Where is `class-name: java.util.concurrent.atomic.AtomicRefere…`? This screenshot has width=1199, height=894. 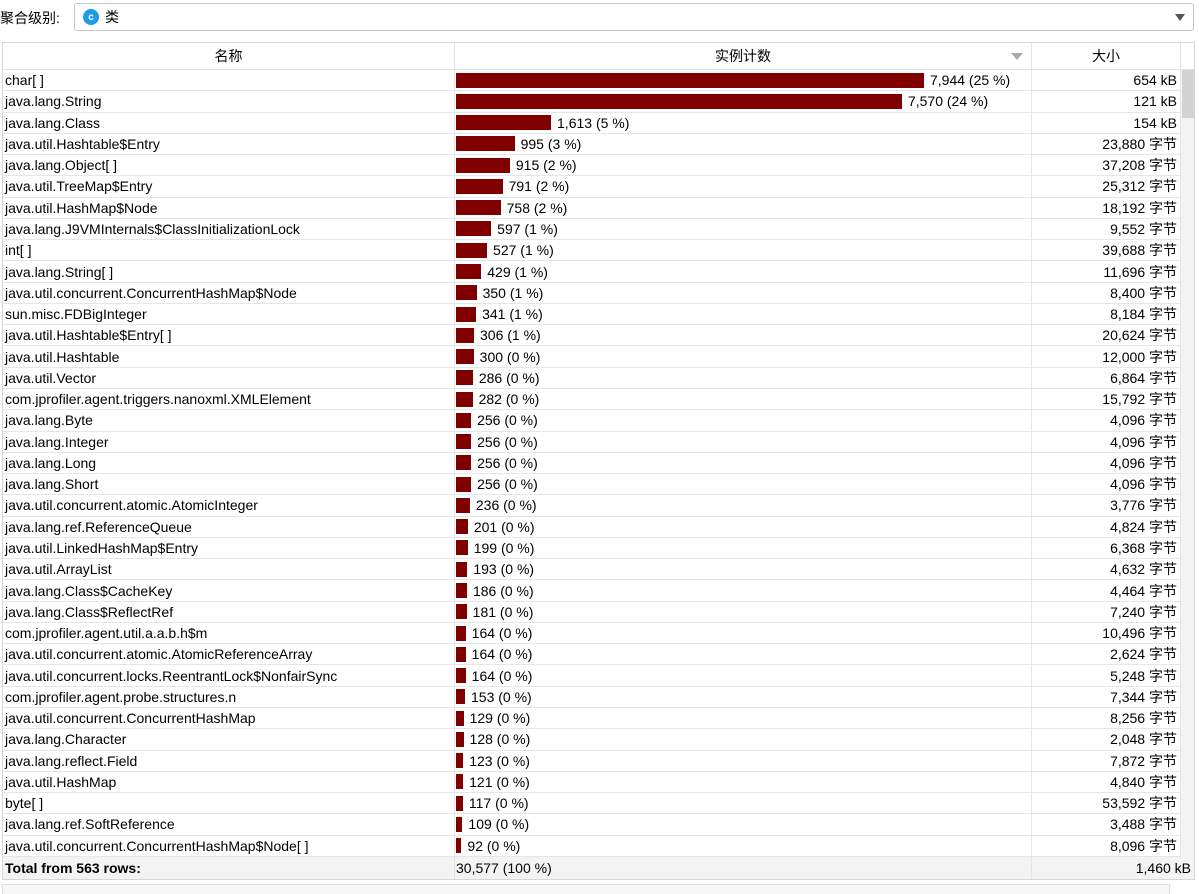 class-name: java.util.concurrent.atomic.AtomicRefere… is located at coordinates (229, 654).